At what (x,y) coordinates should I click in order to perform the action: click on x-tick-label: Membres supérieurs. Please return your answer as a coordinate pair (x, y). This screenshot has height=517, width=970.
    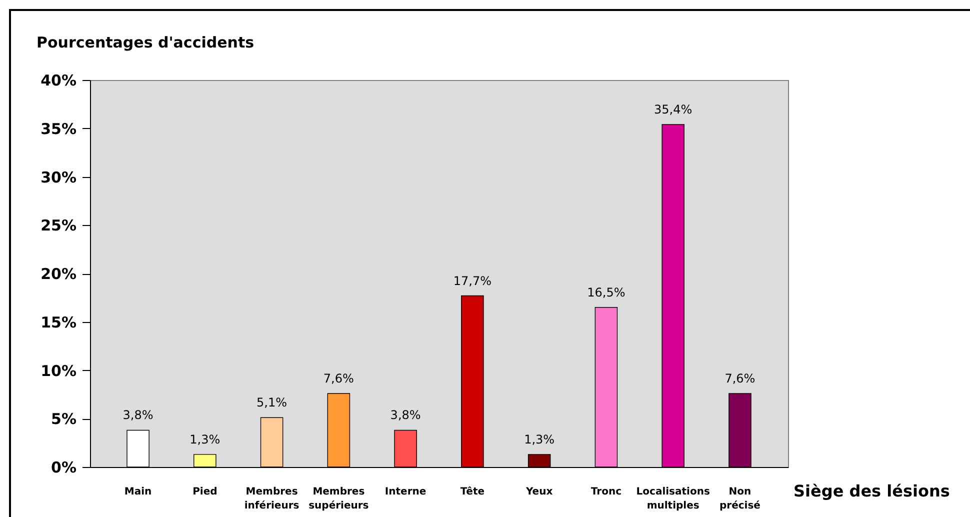
    Looking at the image, I should click on (338, 499).